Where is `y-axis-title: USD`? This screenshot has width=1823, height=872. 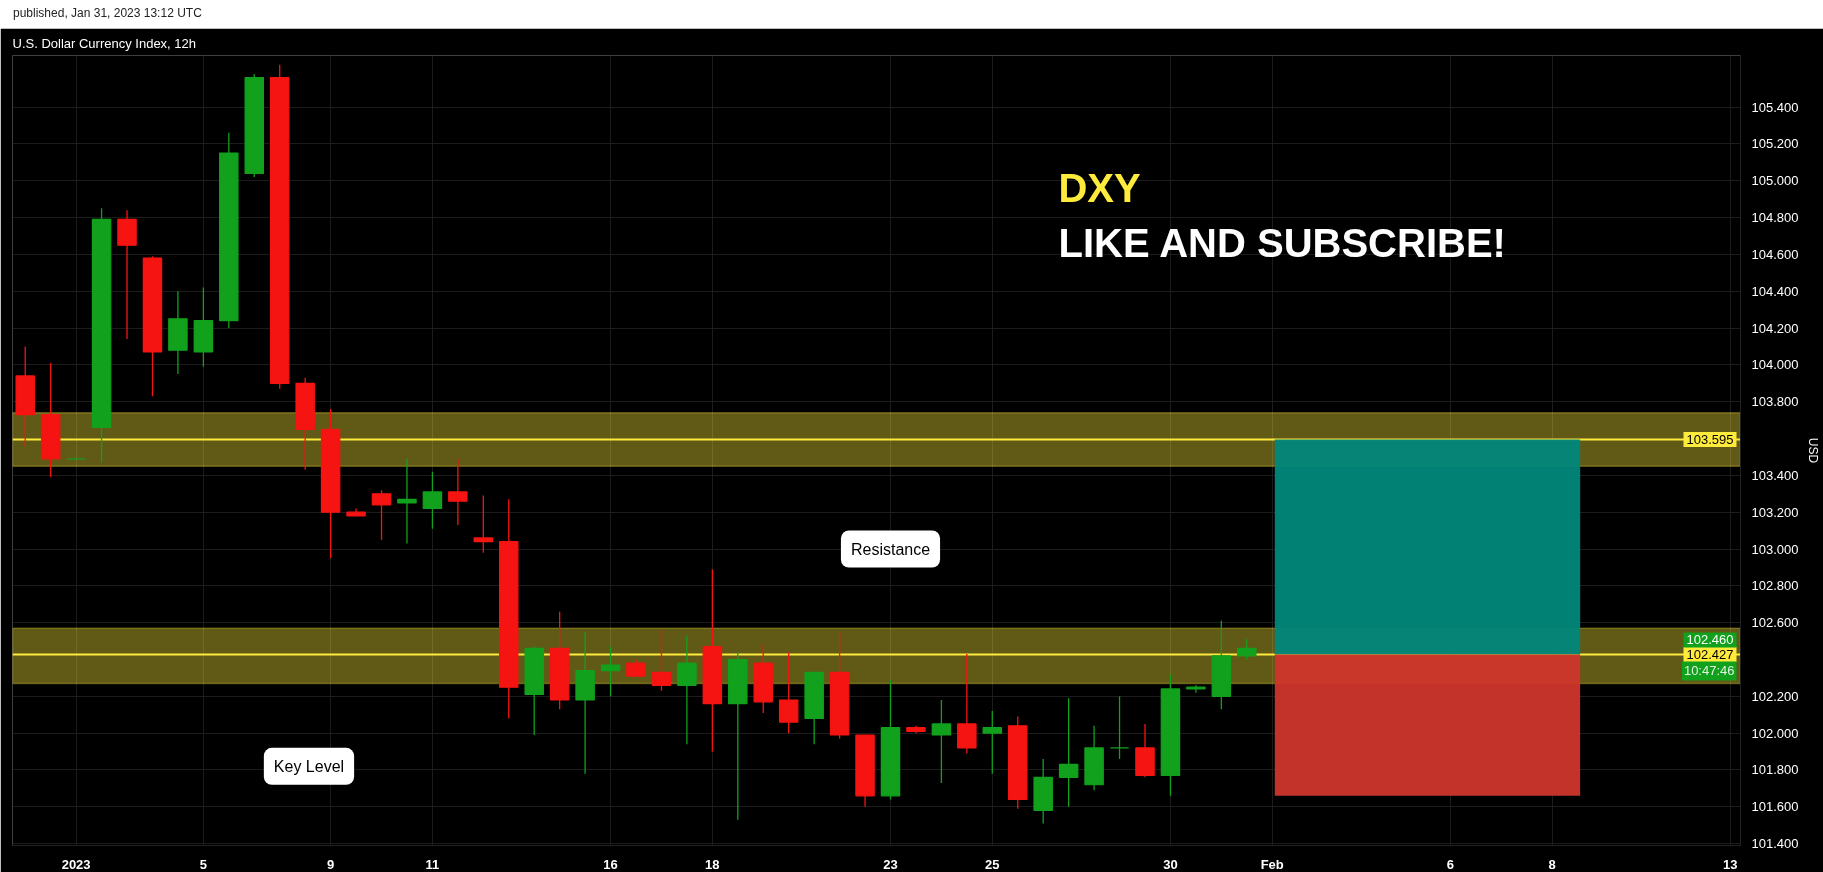
y-axis-title: USD is located at coordinates (1813, 450).